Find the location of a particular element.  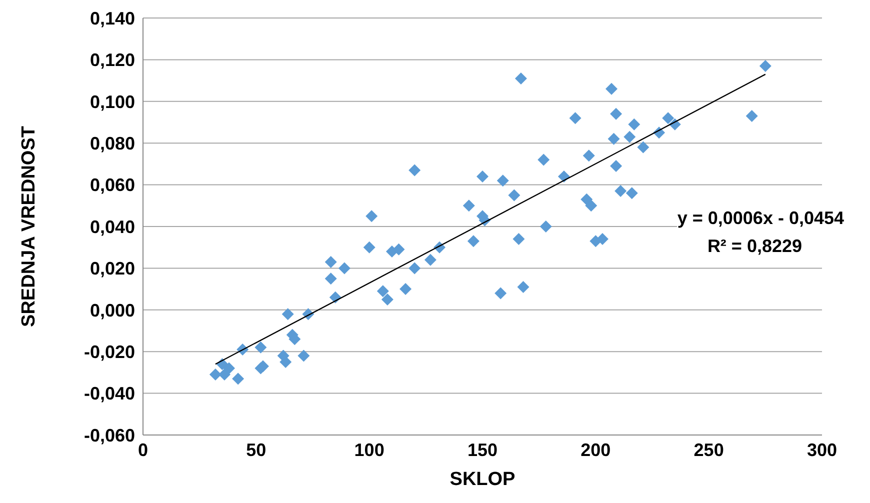

y-tick-label: 0,080 is located at coordinates (112, 143).